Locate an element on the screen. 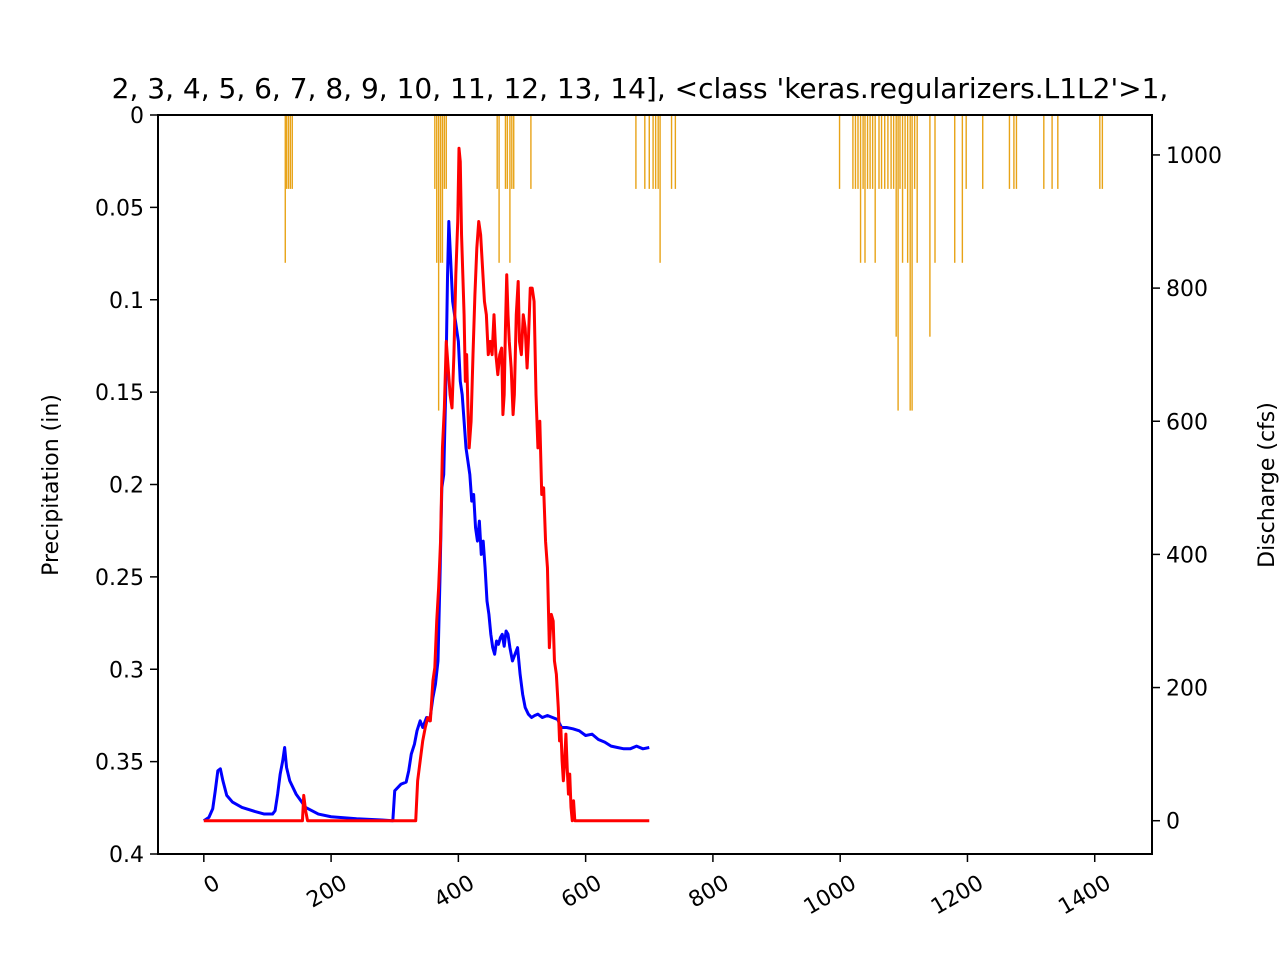 The width and height of the screenshot is (1280, 960). right-axis-ticks: 0 200 400 600 800 1000 is located at coordinates (1187, 489).